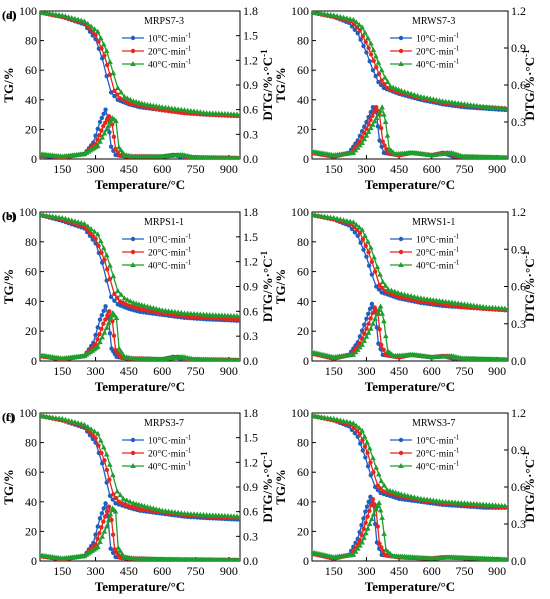 The height and width of the screenshot is (599, 550). What do you see at coordinates (250, 11) in the screenshot?
I see `y2-tick-label: 1.8` at bounding box center [250, 11].